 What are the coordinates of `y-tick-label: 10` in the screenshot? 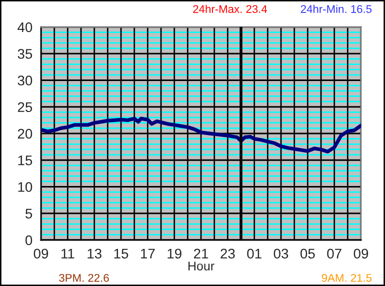 It's located at (25, 187).